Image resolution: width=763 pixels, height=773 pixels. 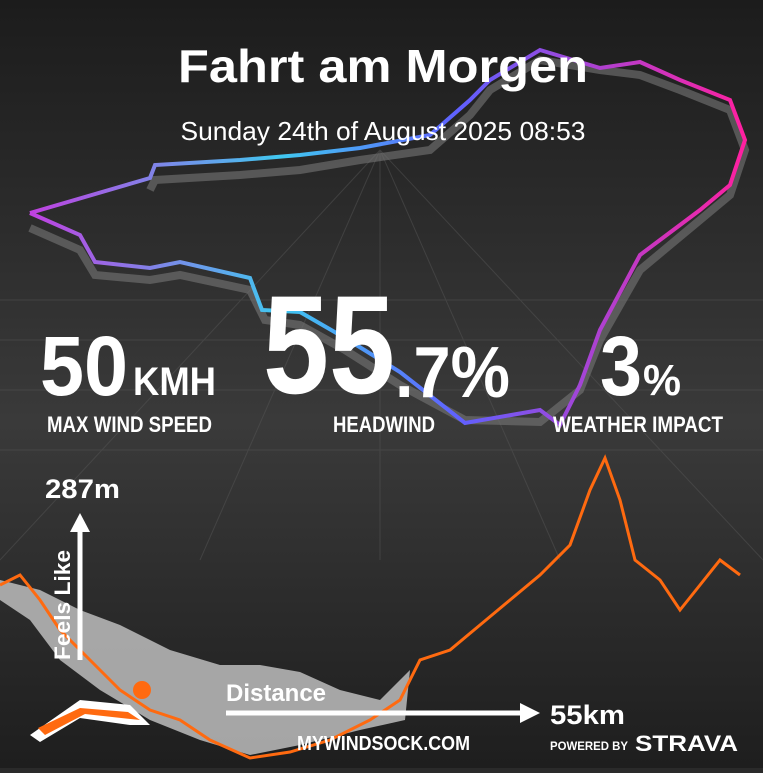 I want to click on max-elevation: 287m, so click(x=82, y=489).